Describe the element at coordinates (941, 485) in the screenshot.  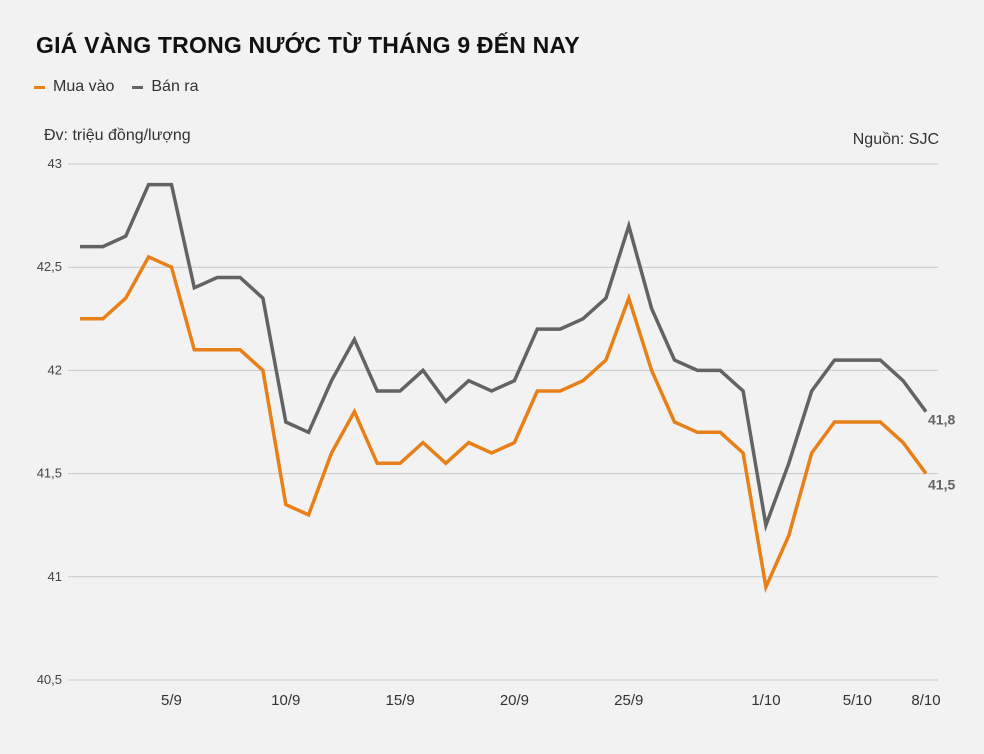
I see `end-label-mua-vao: 41,5` at that location.